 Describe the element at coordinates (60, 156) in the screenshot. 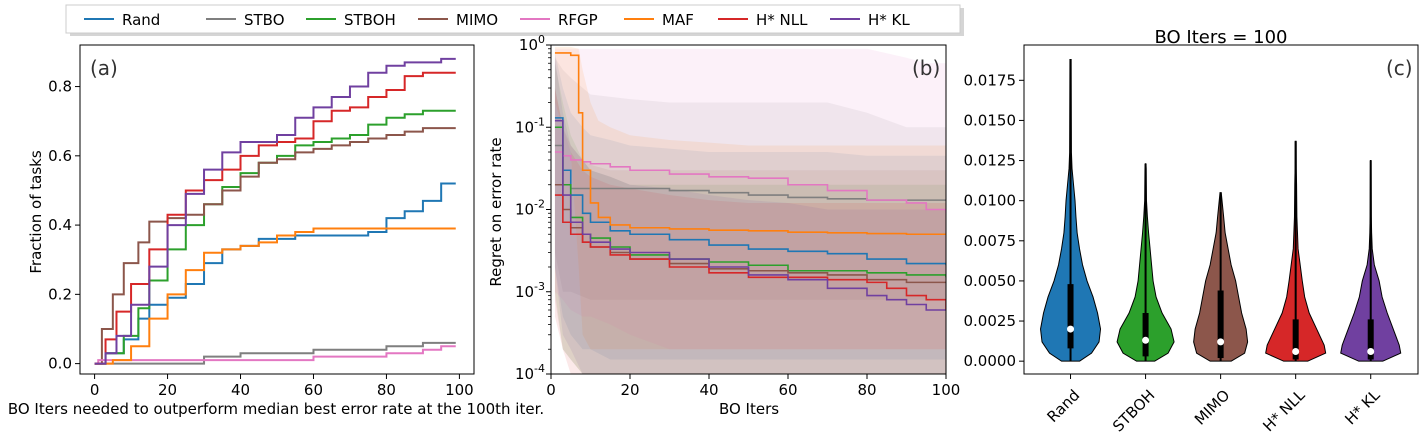

I see `panel-a-ytick-label: 0.6` at that location.